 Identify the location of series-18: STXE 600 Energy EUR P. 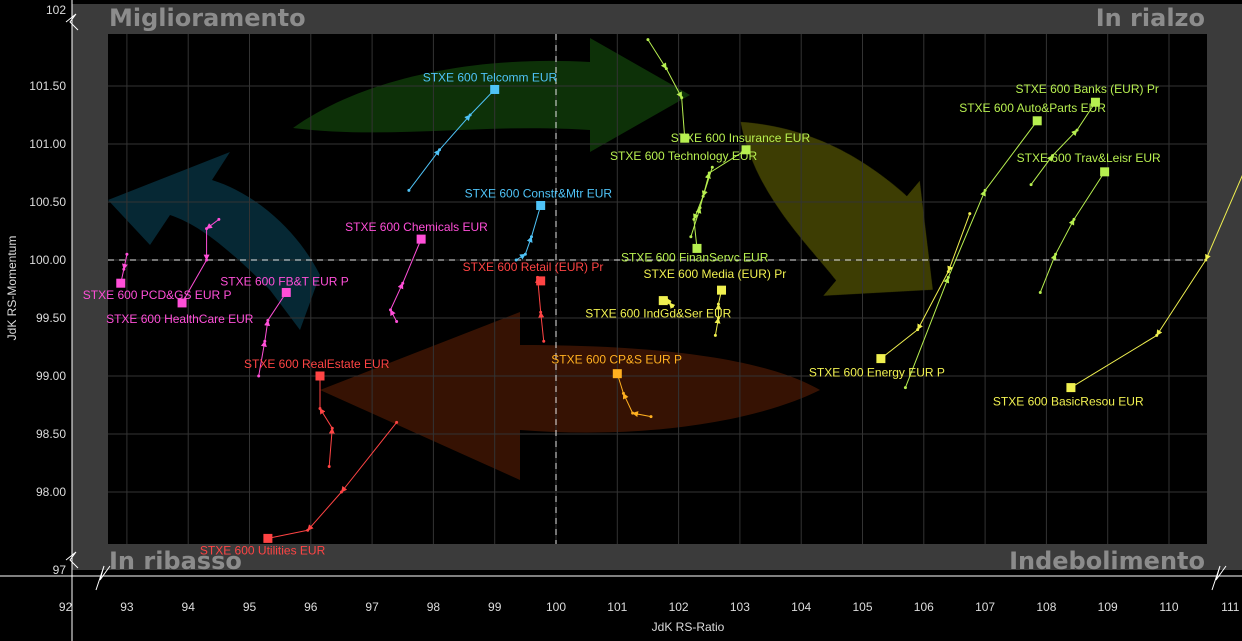
(890, 296).